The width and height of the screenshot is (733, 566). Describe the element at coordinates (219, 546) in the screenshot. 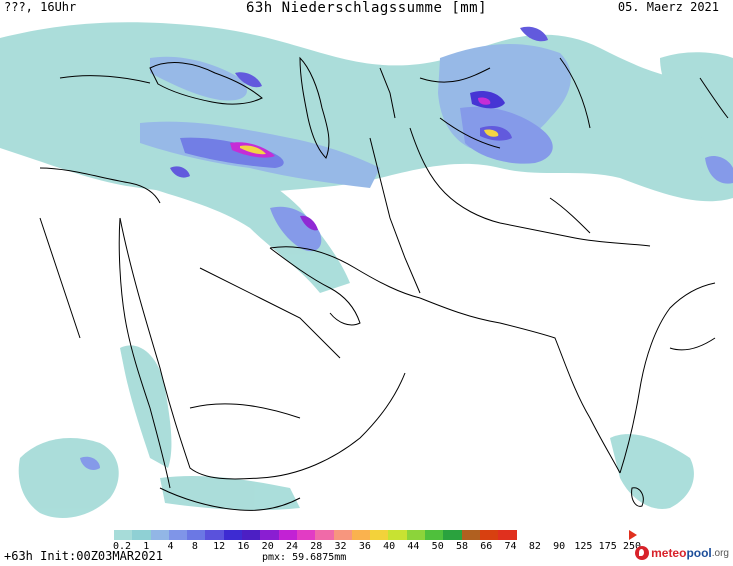

I see `color-scale-tick-label: 12` at that location.